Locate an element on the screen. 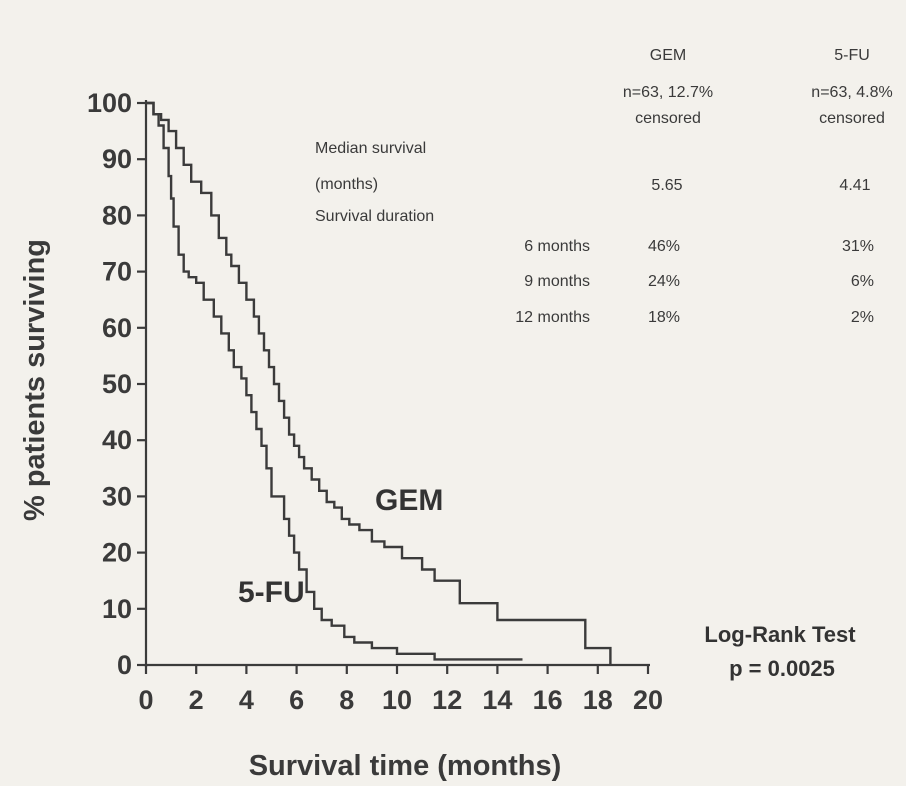  median-label-line2: (months) is located at coordinates (346, 184).